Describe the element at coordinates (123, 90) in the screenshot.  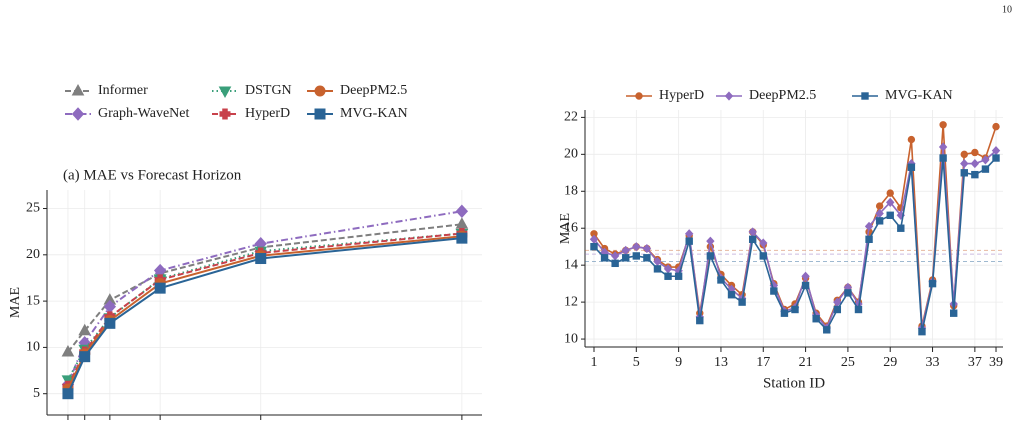
I see `legend-label: Informer` at that location.